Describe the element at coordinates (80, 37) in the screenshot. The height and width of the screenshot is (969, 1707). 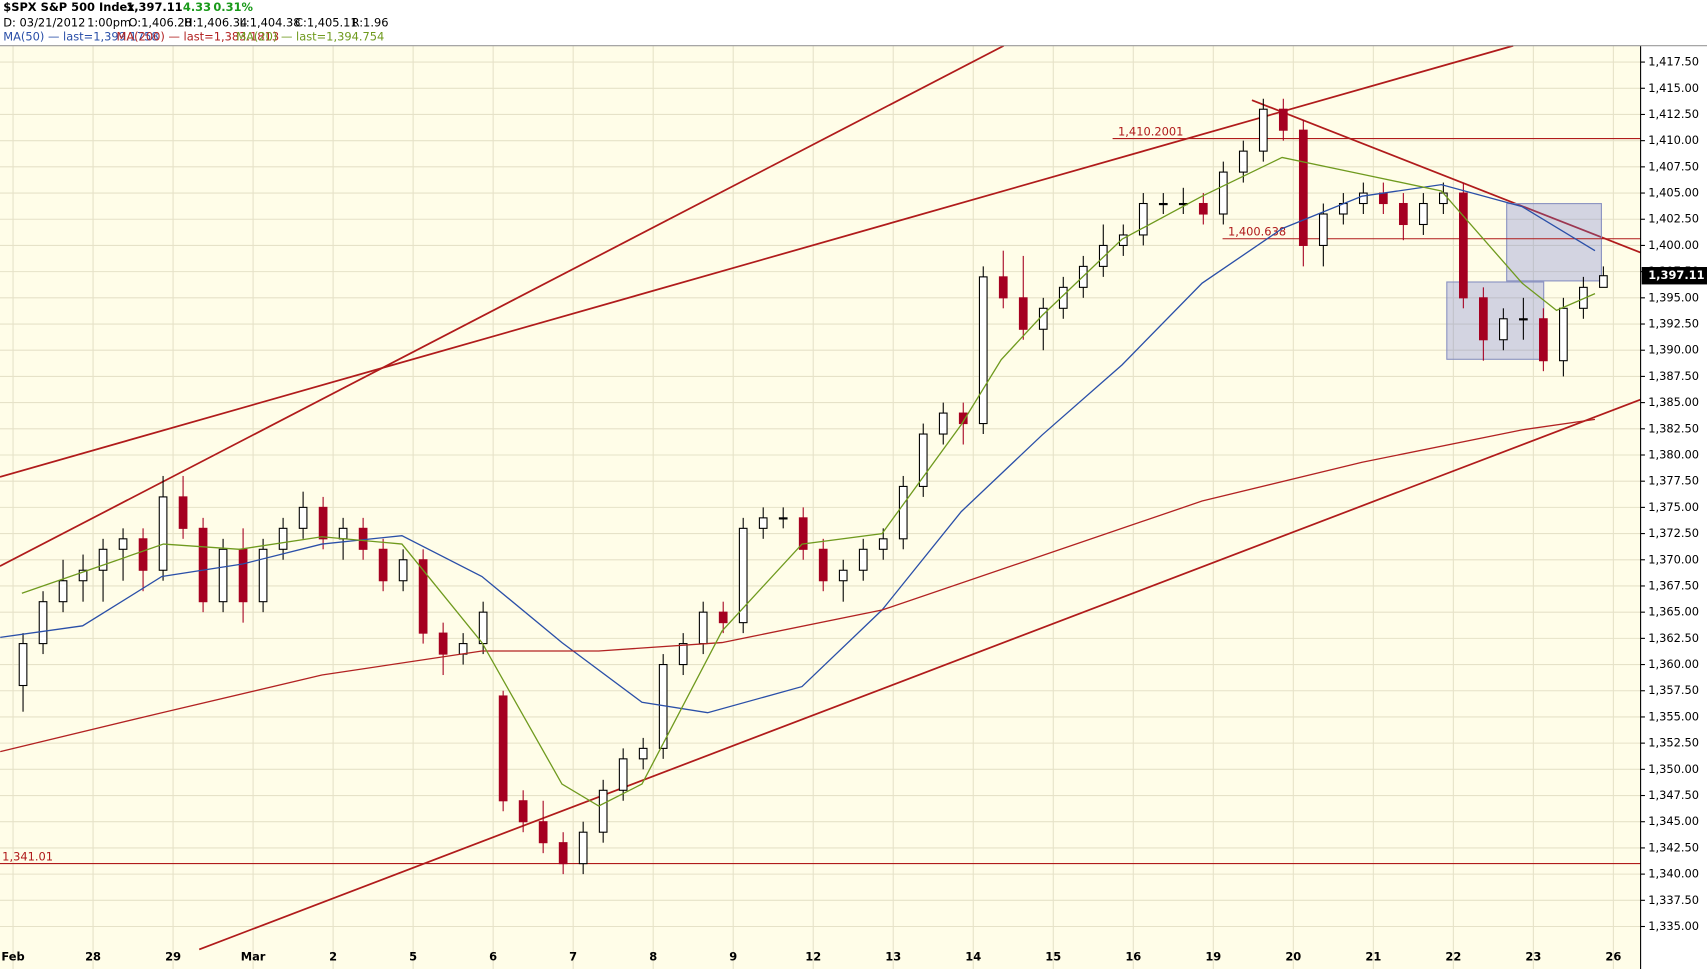
I see `legend-entry: MA(50) — last=1,399.1758` at that location.